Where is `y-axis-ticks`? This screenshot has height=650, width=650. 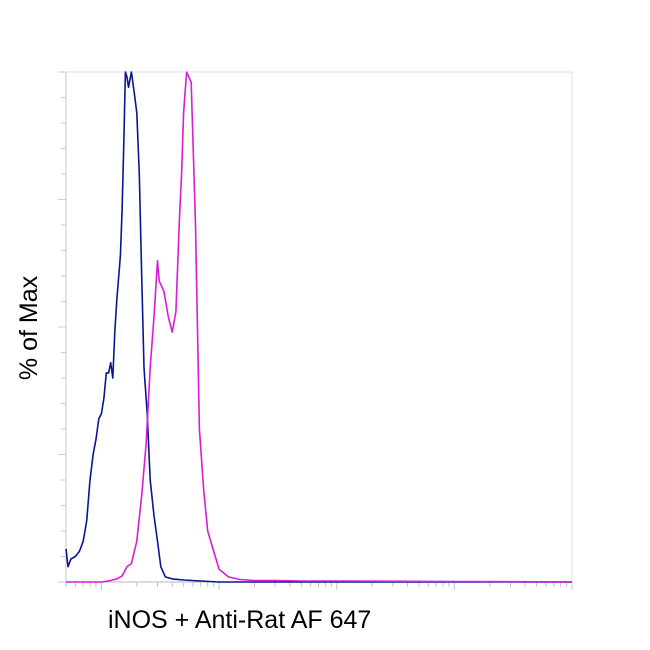 y-axis-ticks is located at coordinates (62, 327).